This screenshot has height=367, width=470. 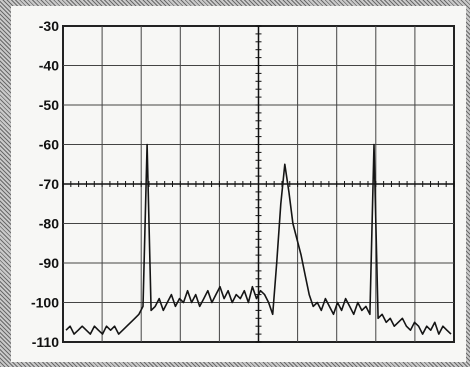 What do you see at coordinates (45, 303) in the screenshot?
I see `y-tick-label: -100` at bounding box center [45, 303].